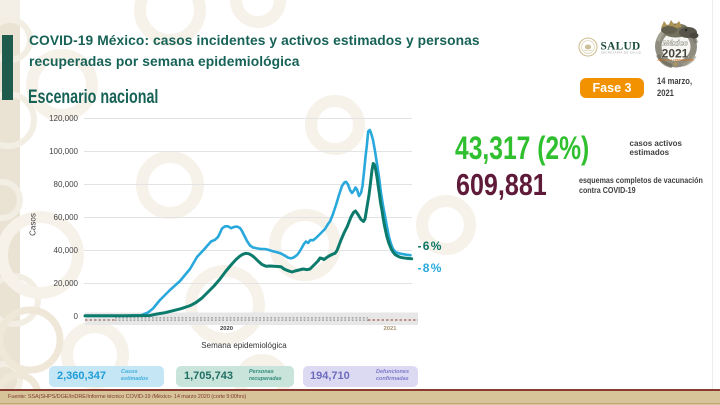 Image resolution: width=720 pixels, height=405 pixels. I want to click on svg-text: SECRETARÍA DE SALUD, so click(621, 53).